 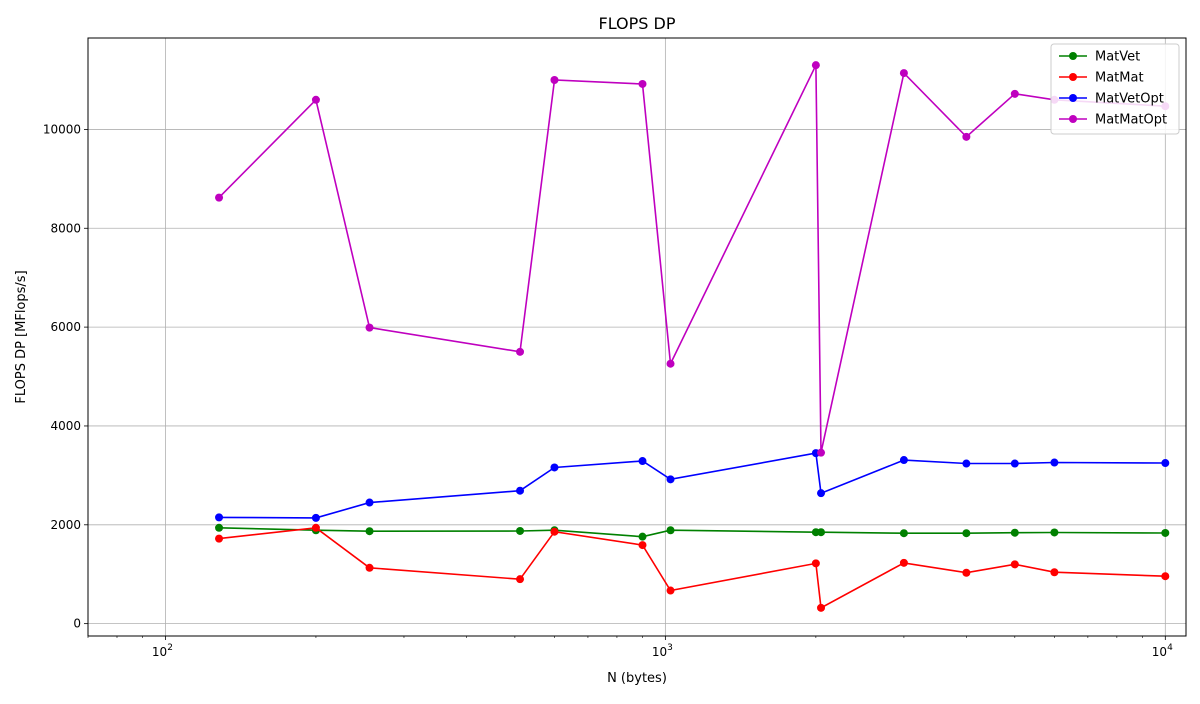 What do you see at coordinates (1073, 56) in the screenshot?
I see `legend-marker-matvet` at bounding box center [1073, 56].